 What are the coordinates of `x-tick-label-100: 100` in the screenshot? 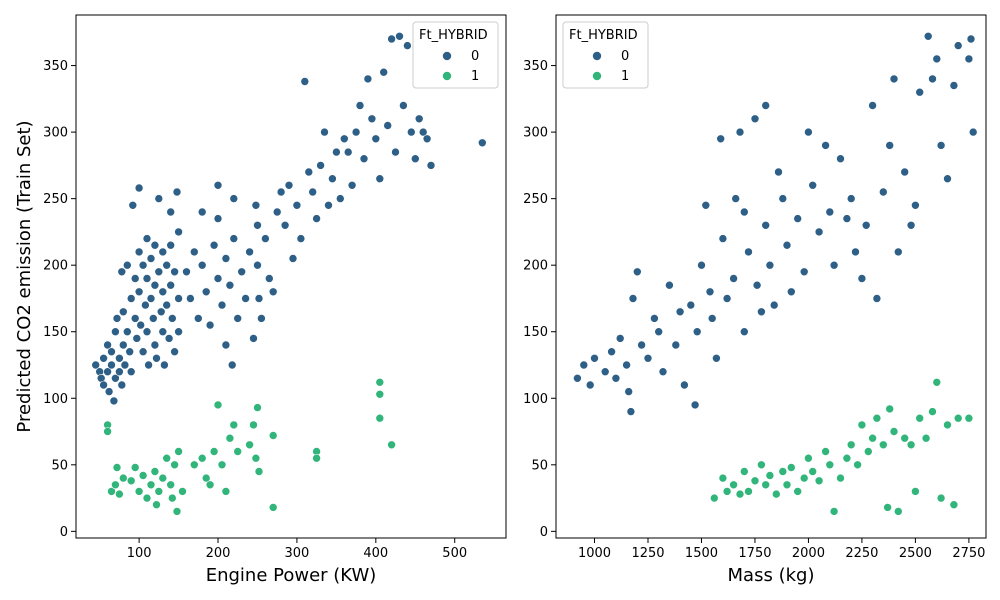 It's located at (139, 553).